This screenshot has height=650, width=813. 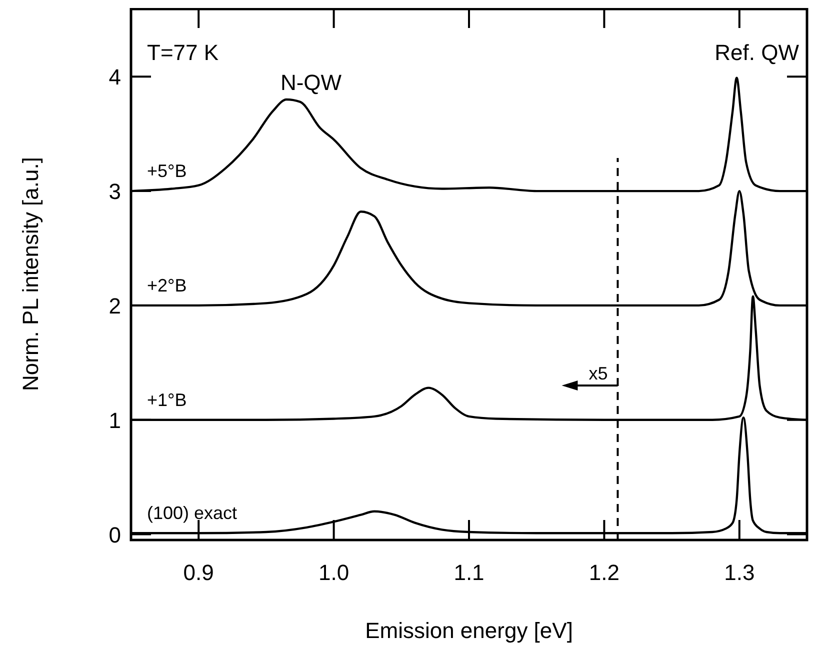 What do you see at coordinates (469, 572) in the screenshot?
I see `x-tick-label: 1.1` at bounding box center [469, 572].